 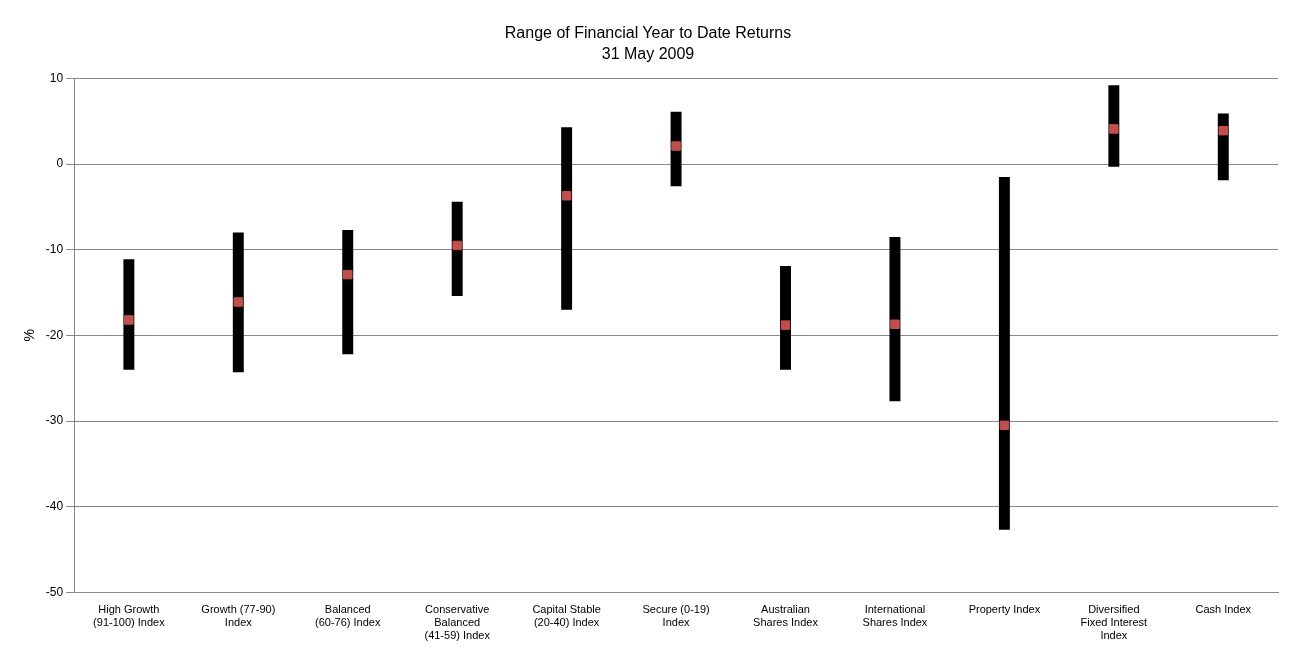 I want to click on x-tick-label: Growth (77-90) Index, so click(x=238, y=616).